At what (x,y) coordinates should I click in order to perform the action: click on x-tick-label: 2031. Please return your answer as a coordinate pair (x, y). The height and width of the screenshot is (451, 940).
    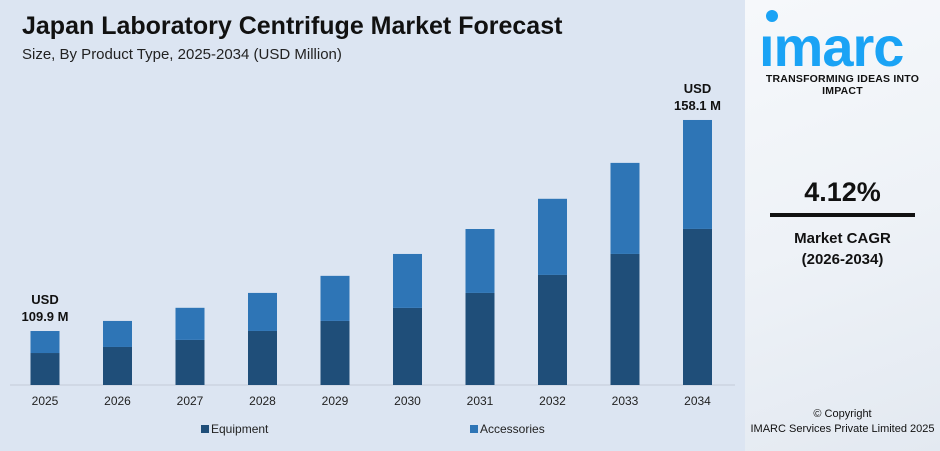
    Looking at the image, I should click on (480, 401).